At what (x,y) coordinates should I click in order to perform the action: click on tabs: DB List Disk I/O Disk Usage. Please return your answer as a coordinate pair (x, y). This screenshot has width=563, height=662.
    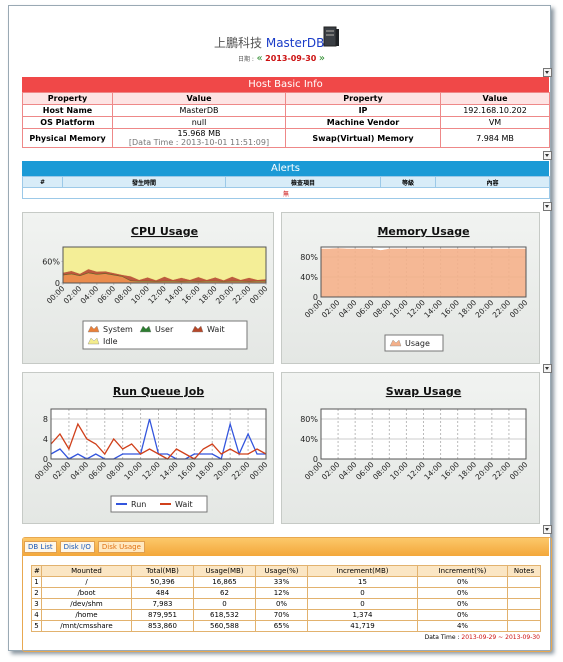
    Looking at the image, I should click on (86, 547).